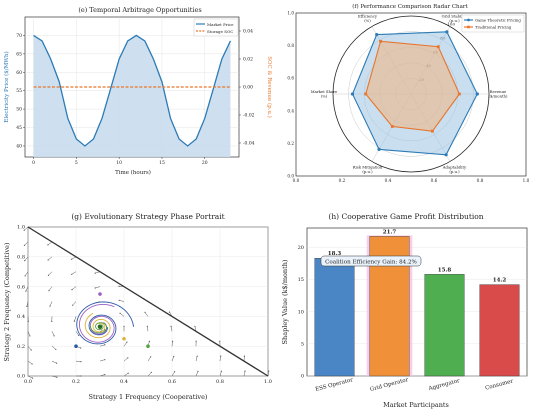 This screenshot has width=550, height=411. Describe the element at coordinates (500, 281) in the screenshot. I see `bar-value-label: 14.2` at that location.